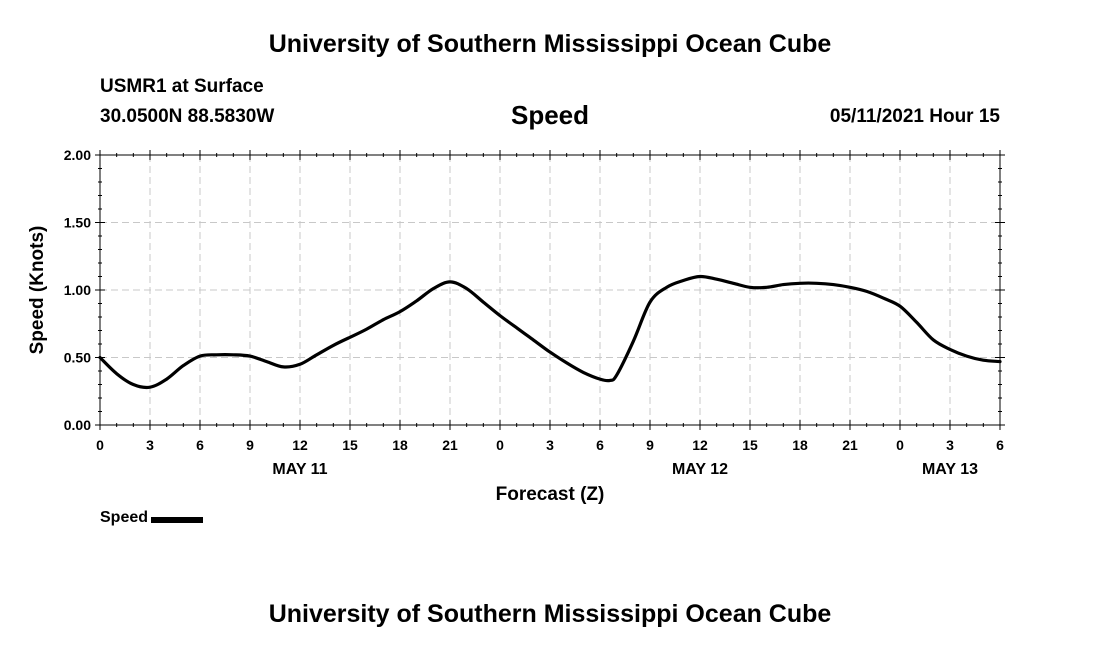  Describe the element at coordinates (914, 116) in the screenshot. I see `forecast-datetime: 05/11/2021 Hour 15` at that location.